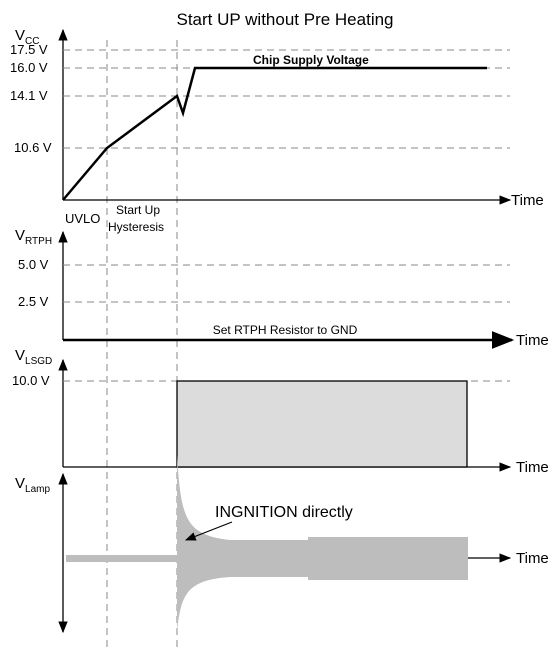  Describe the element at coordinates (29, 49) in the screenshot. I see `level-label: 17.5 V` at that location.